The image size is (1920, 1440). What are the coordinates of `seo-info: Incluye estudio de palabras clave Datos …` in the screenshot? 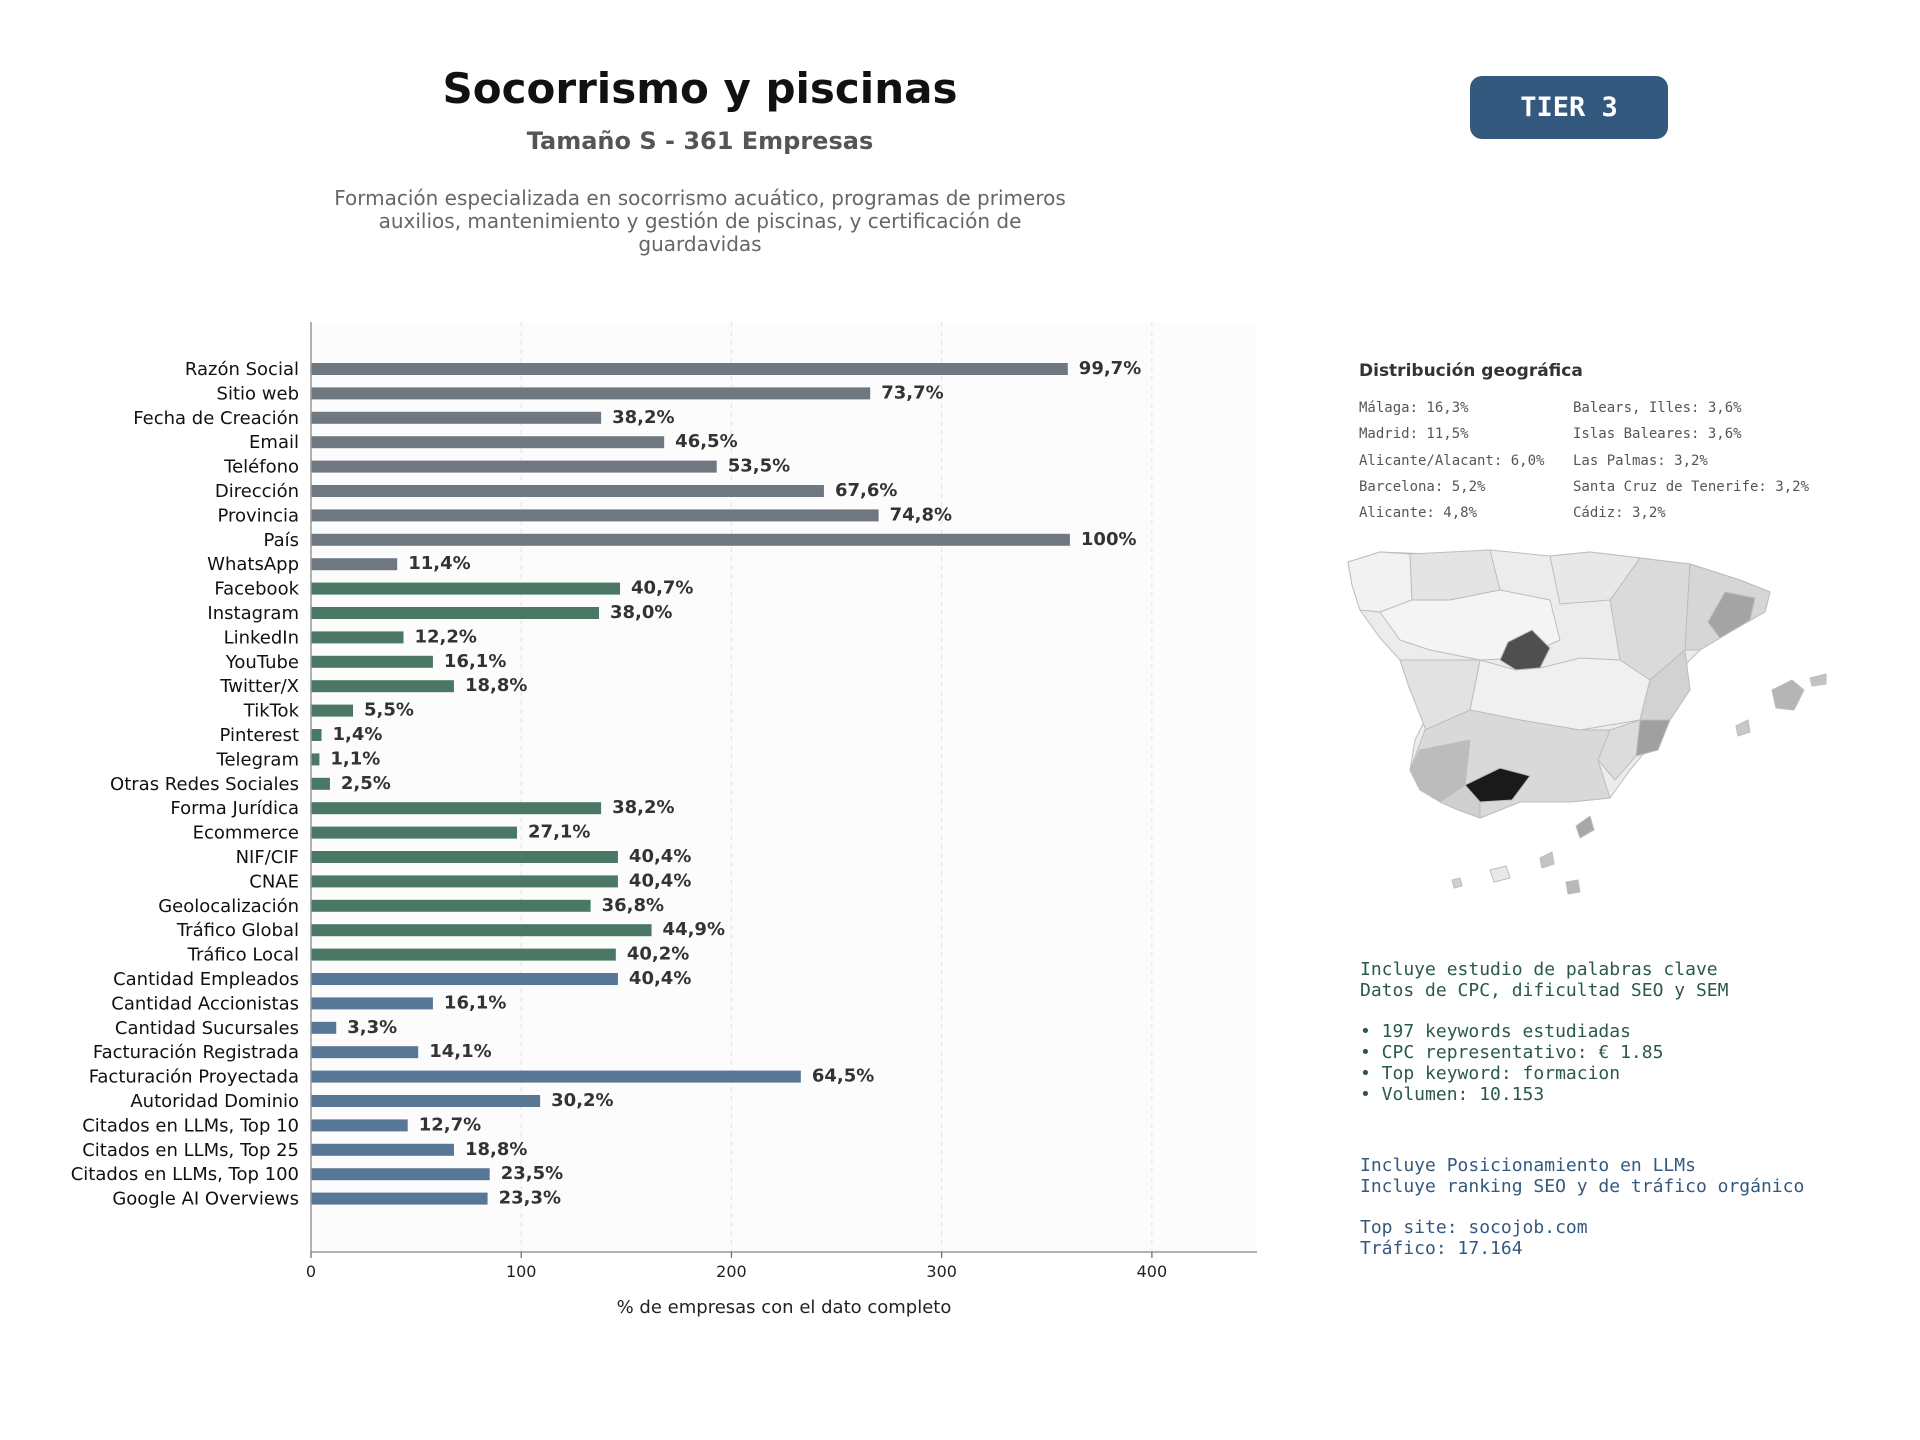 It's located at (1544, 1032).